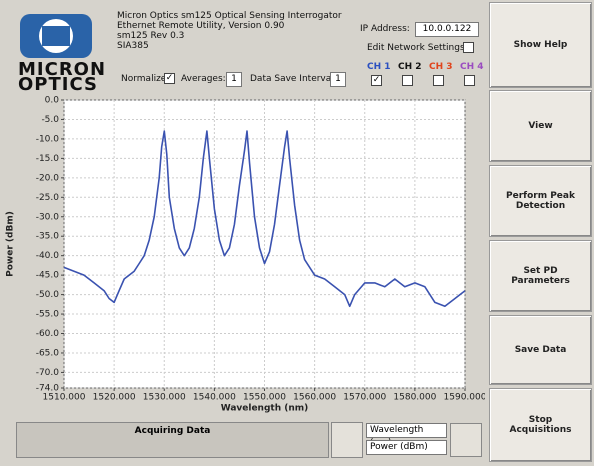 The height and width of the screenshot is (466, 594). What do you see at coordinates (56, 36) in the screenshot?
I see `logo-icon` at bounding box center [56, 36].